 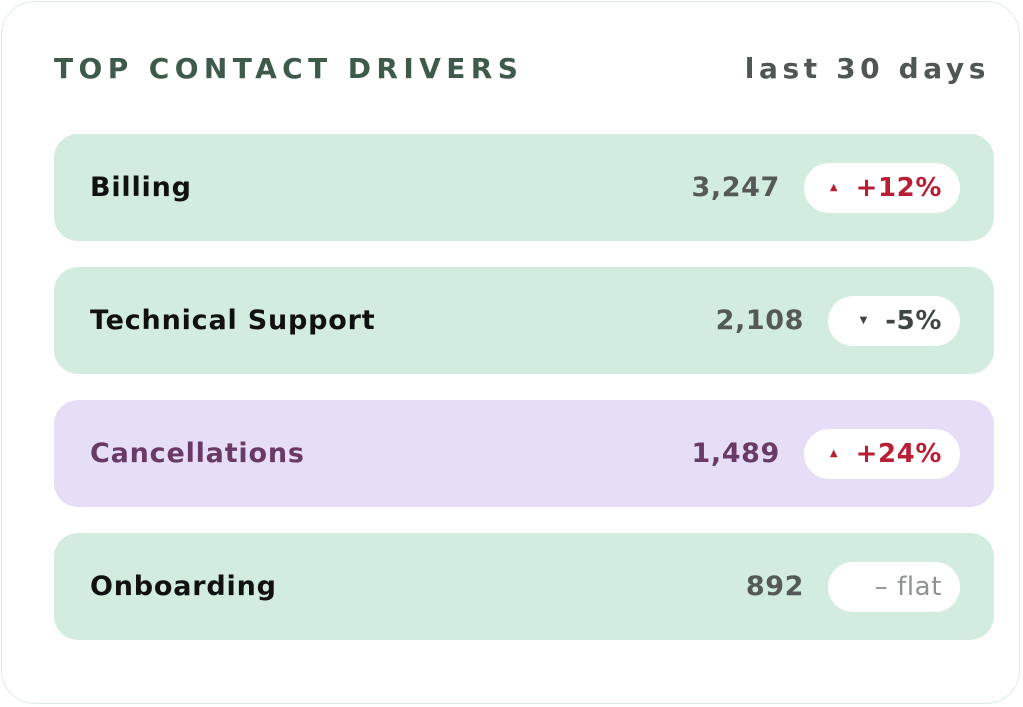 I want to click on trend-down-icon: ▼, so click(x=863, y=320).